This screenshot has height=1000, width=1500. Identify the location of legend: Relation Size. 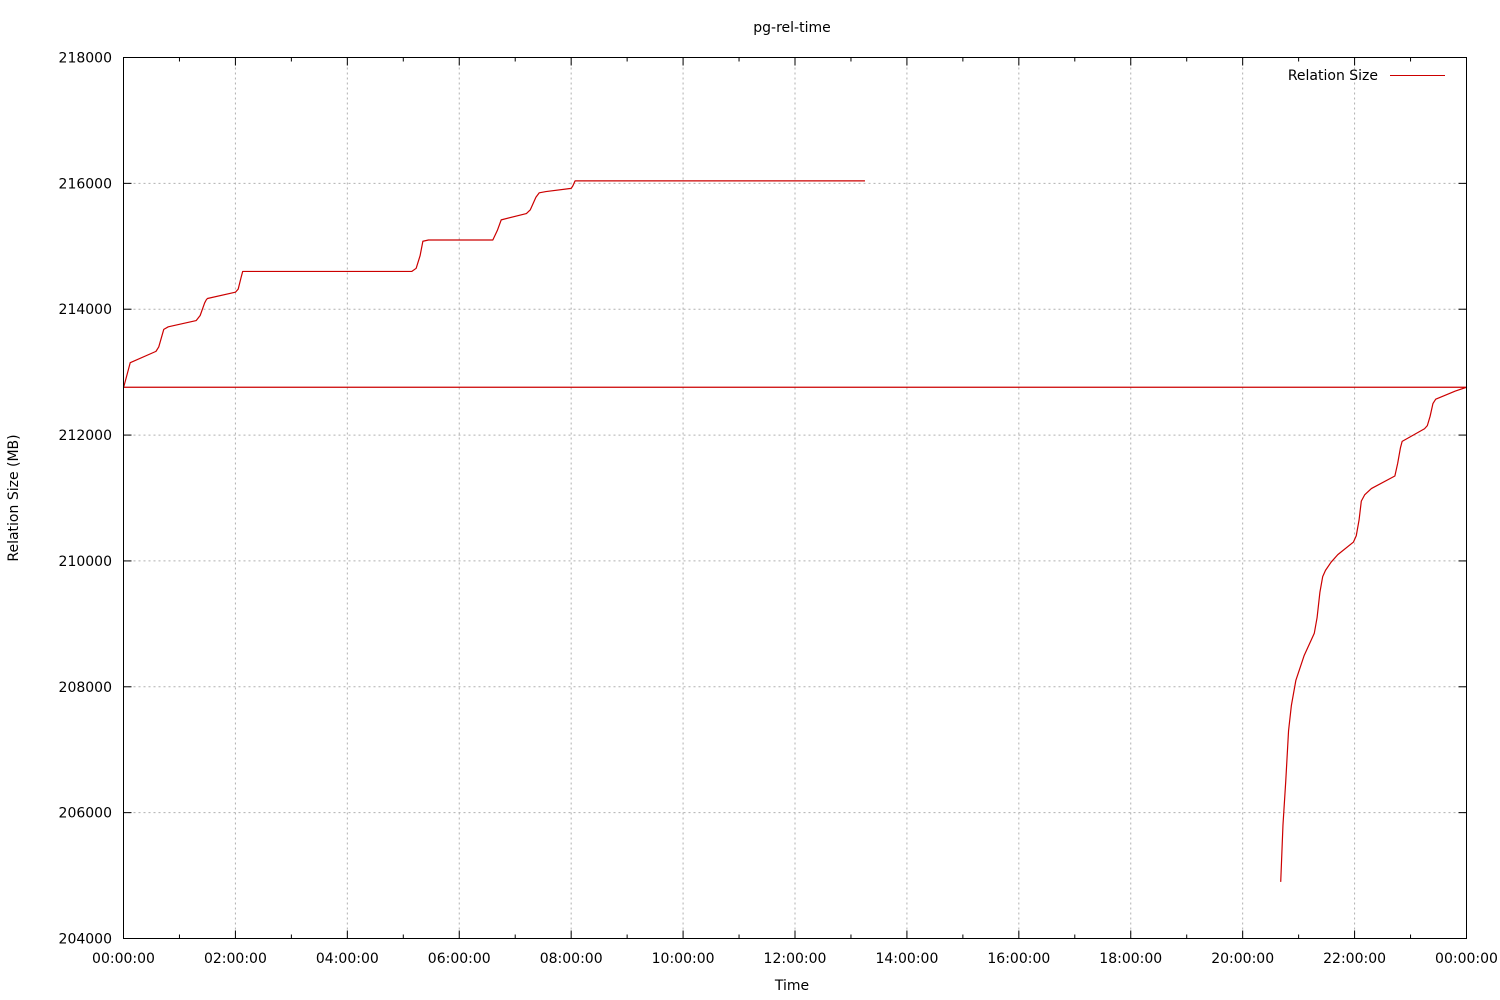
(1366, 76).